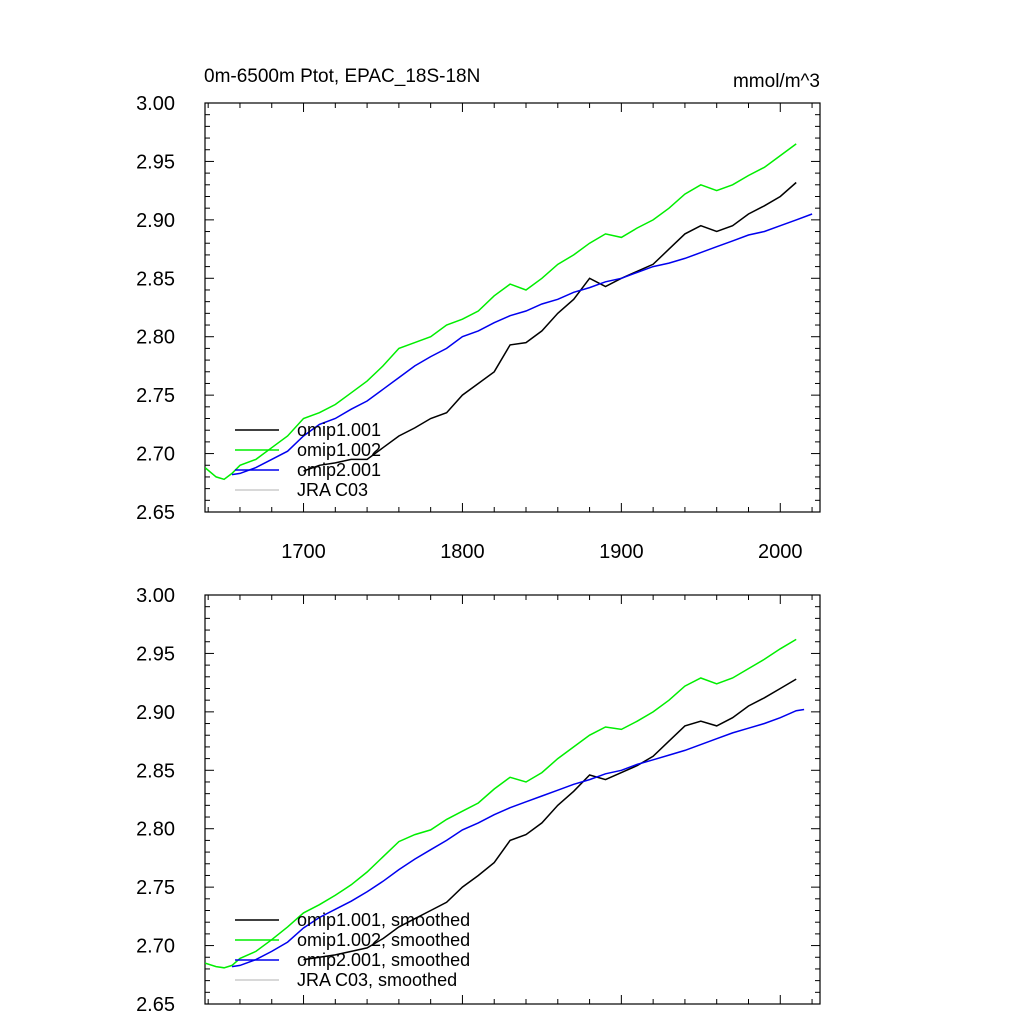  What do you see at coordinates (780, 552) in the screenshot?
I see `x-tick-label: 2000` at bounding box center [780, 552].